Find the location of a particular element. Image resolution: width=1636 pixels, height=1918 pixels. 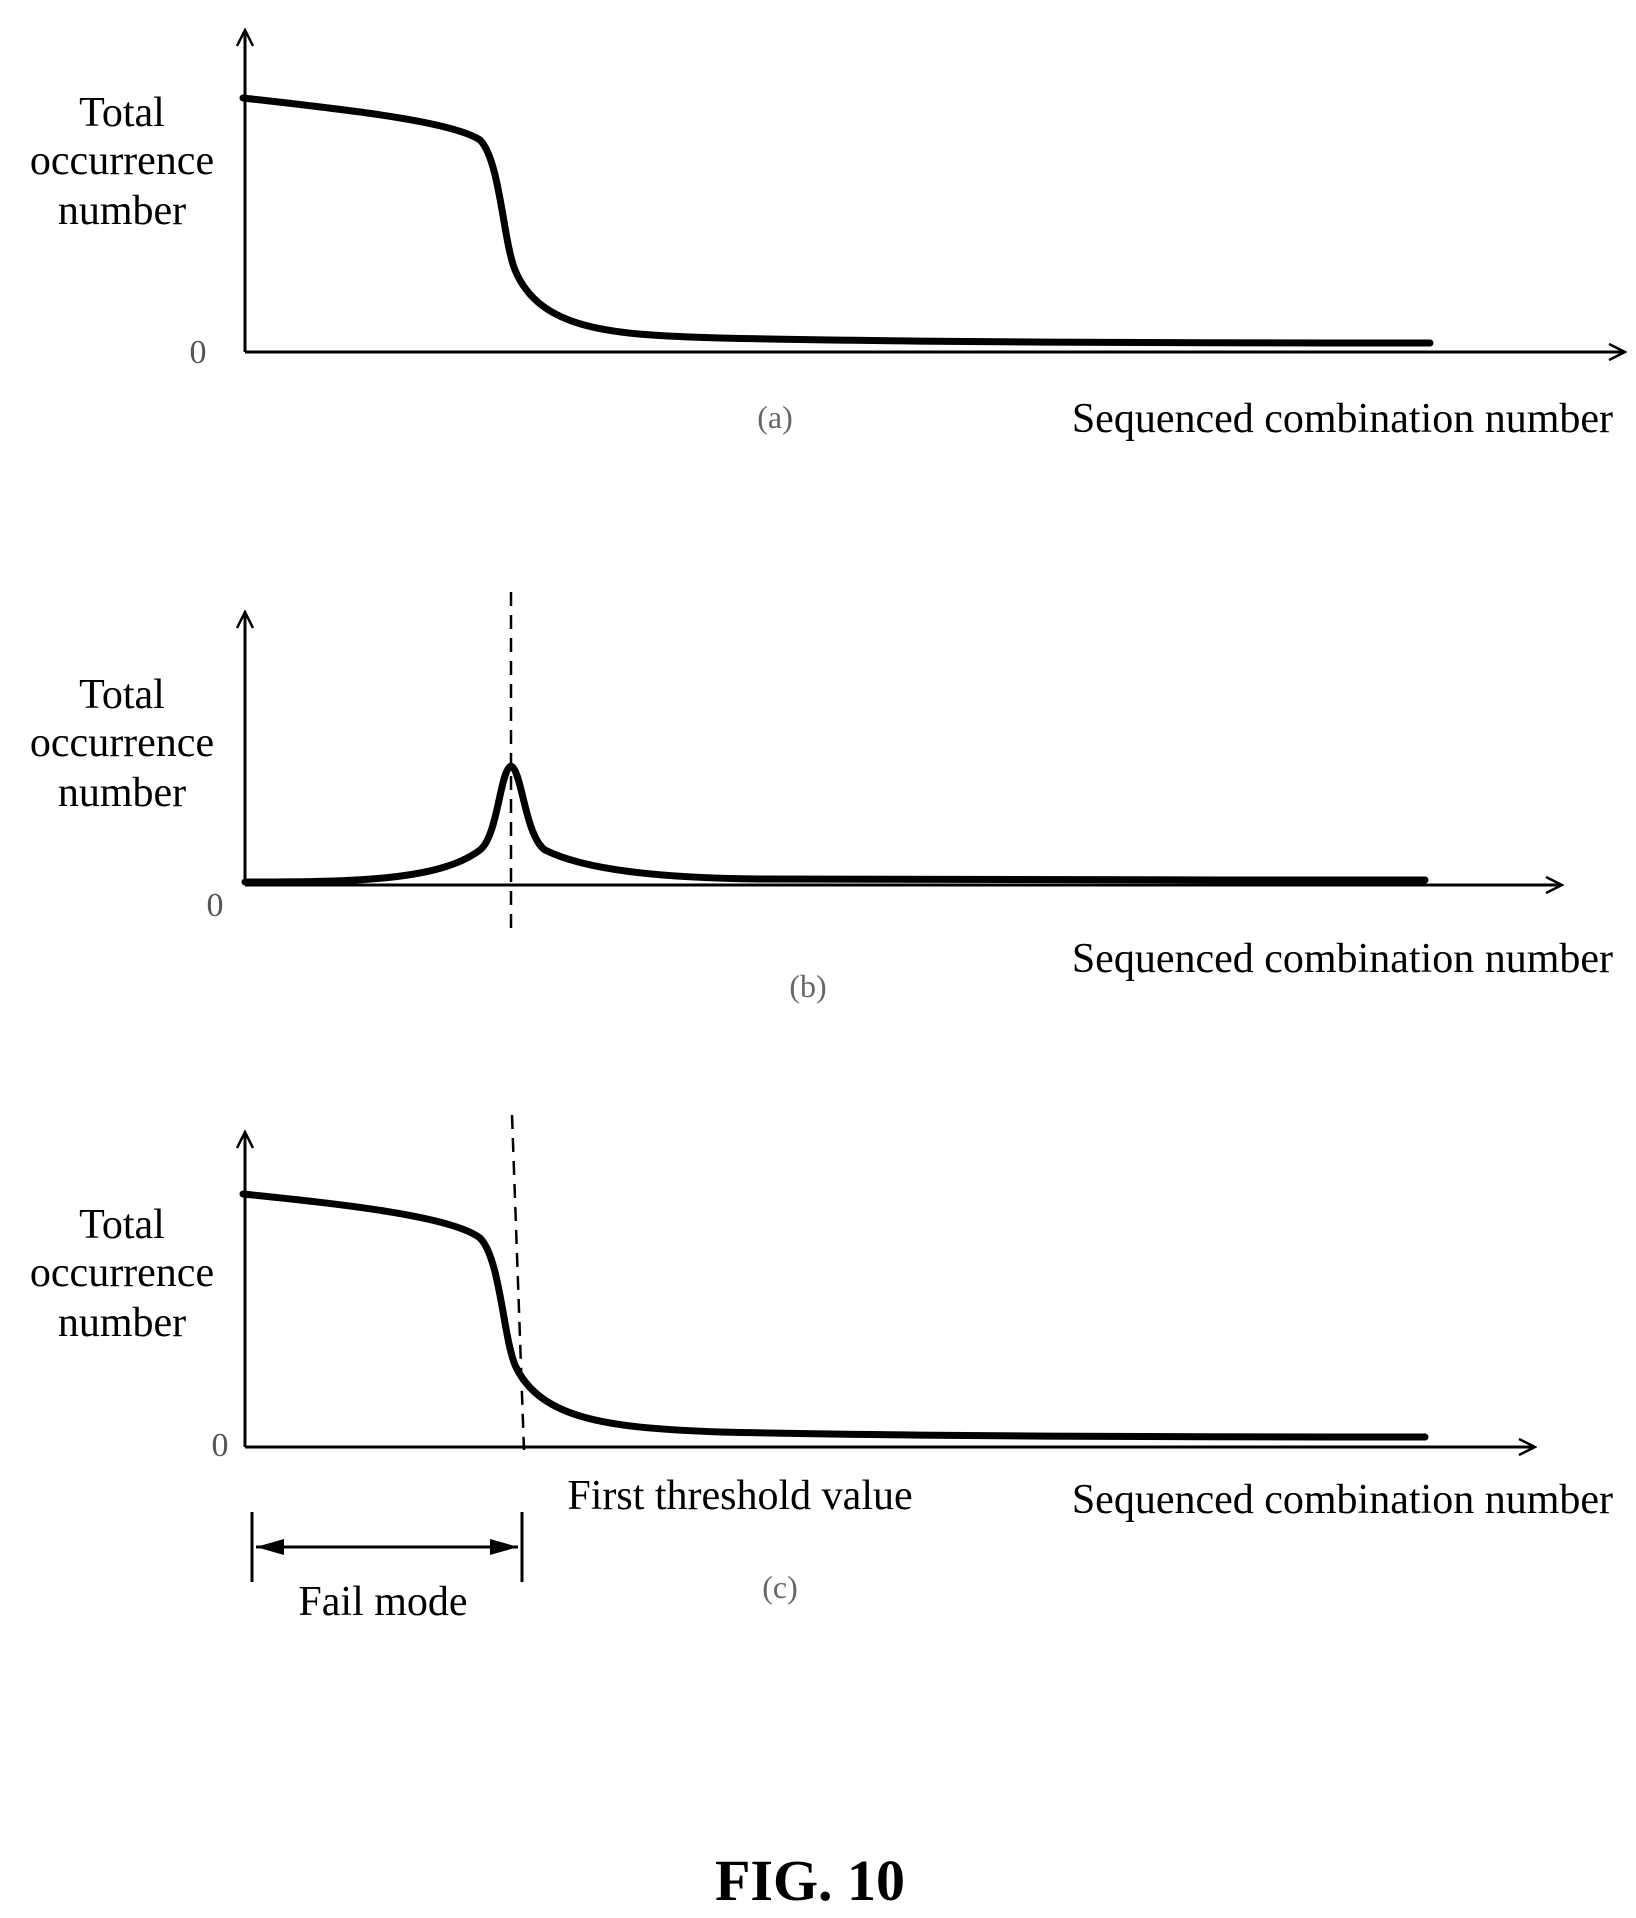

y-axis-title-b-line2: occurrence is located at coordinates (122, 743).